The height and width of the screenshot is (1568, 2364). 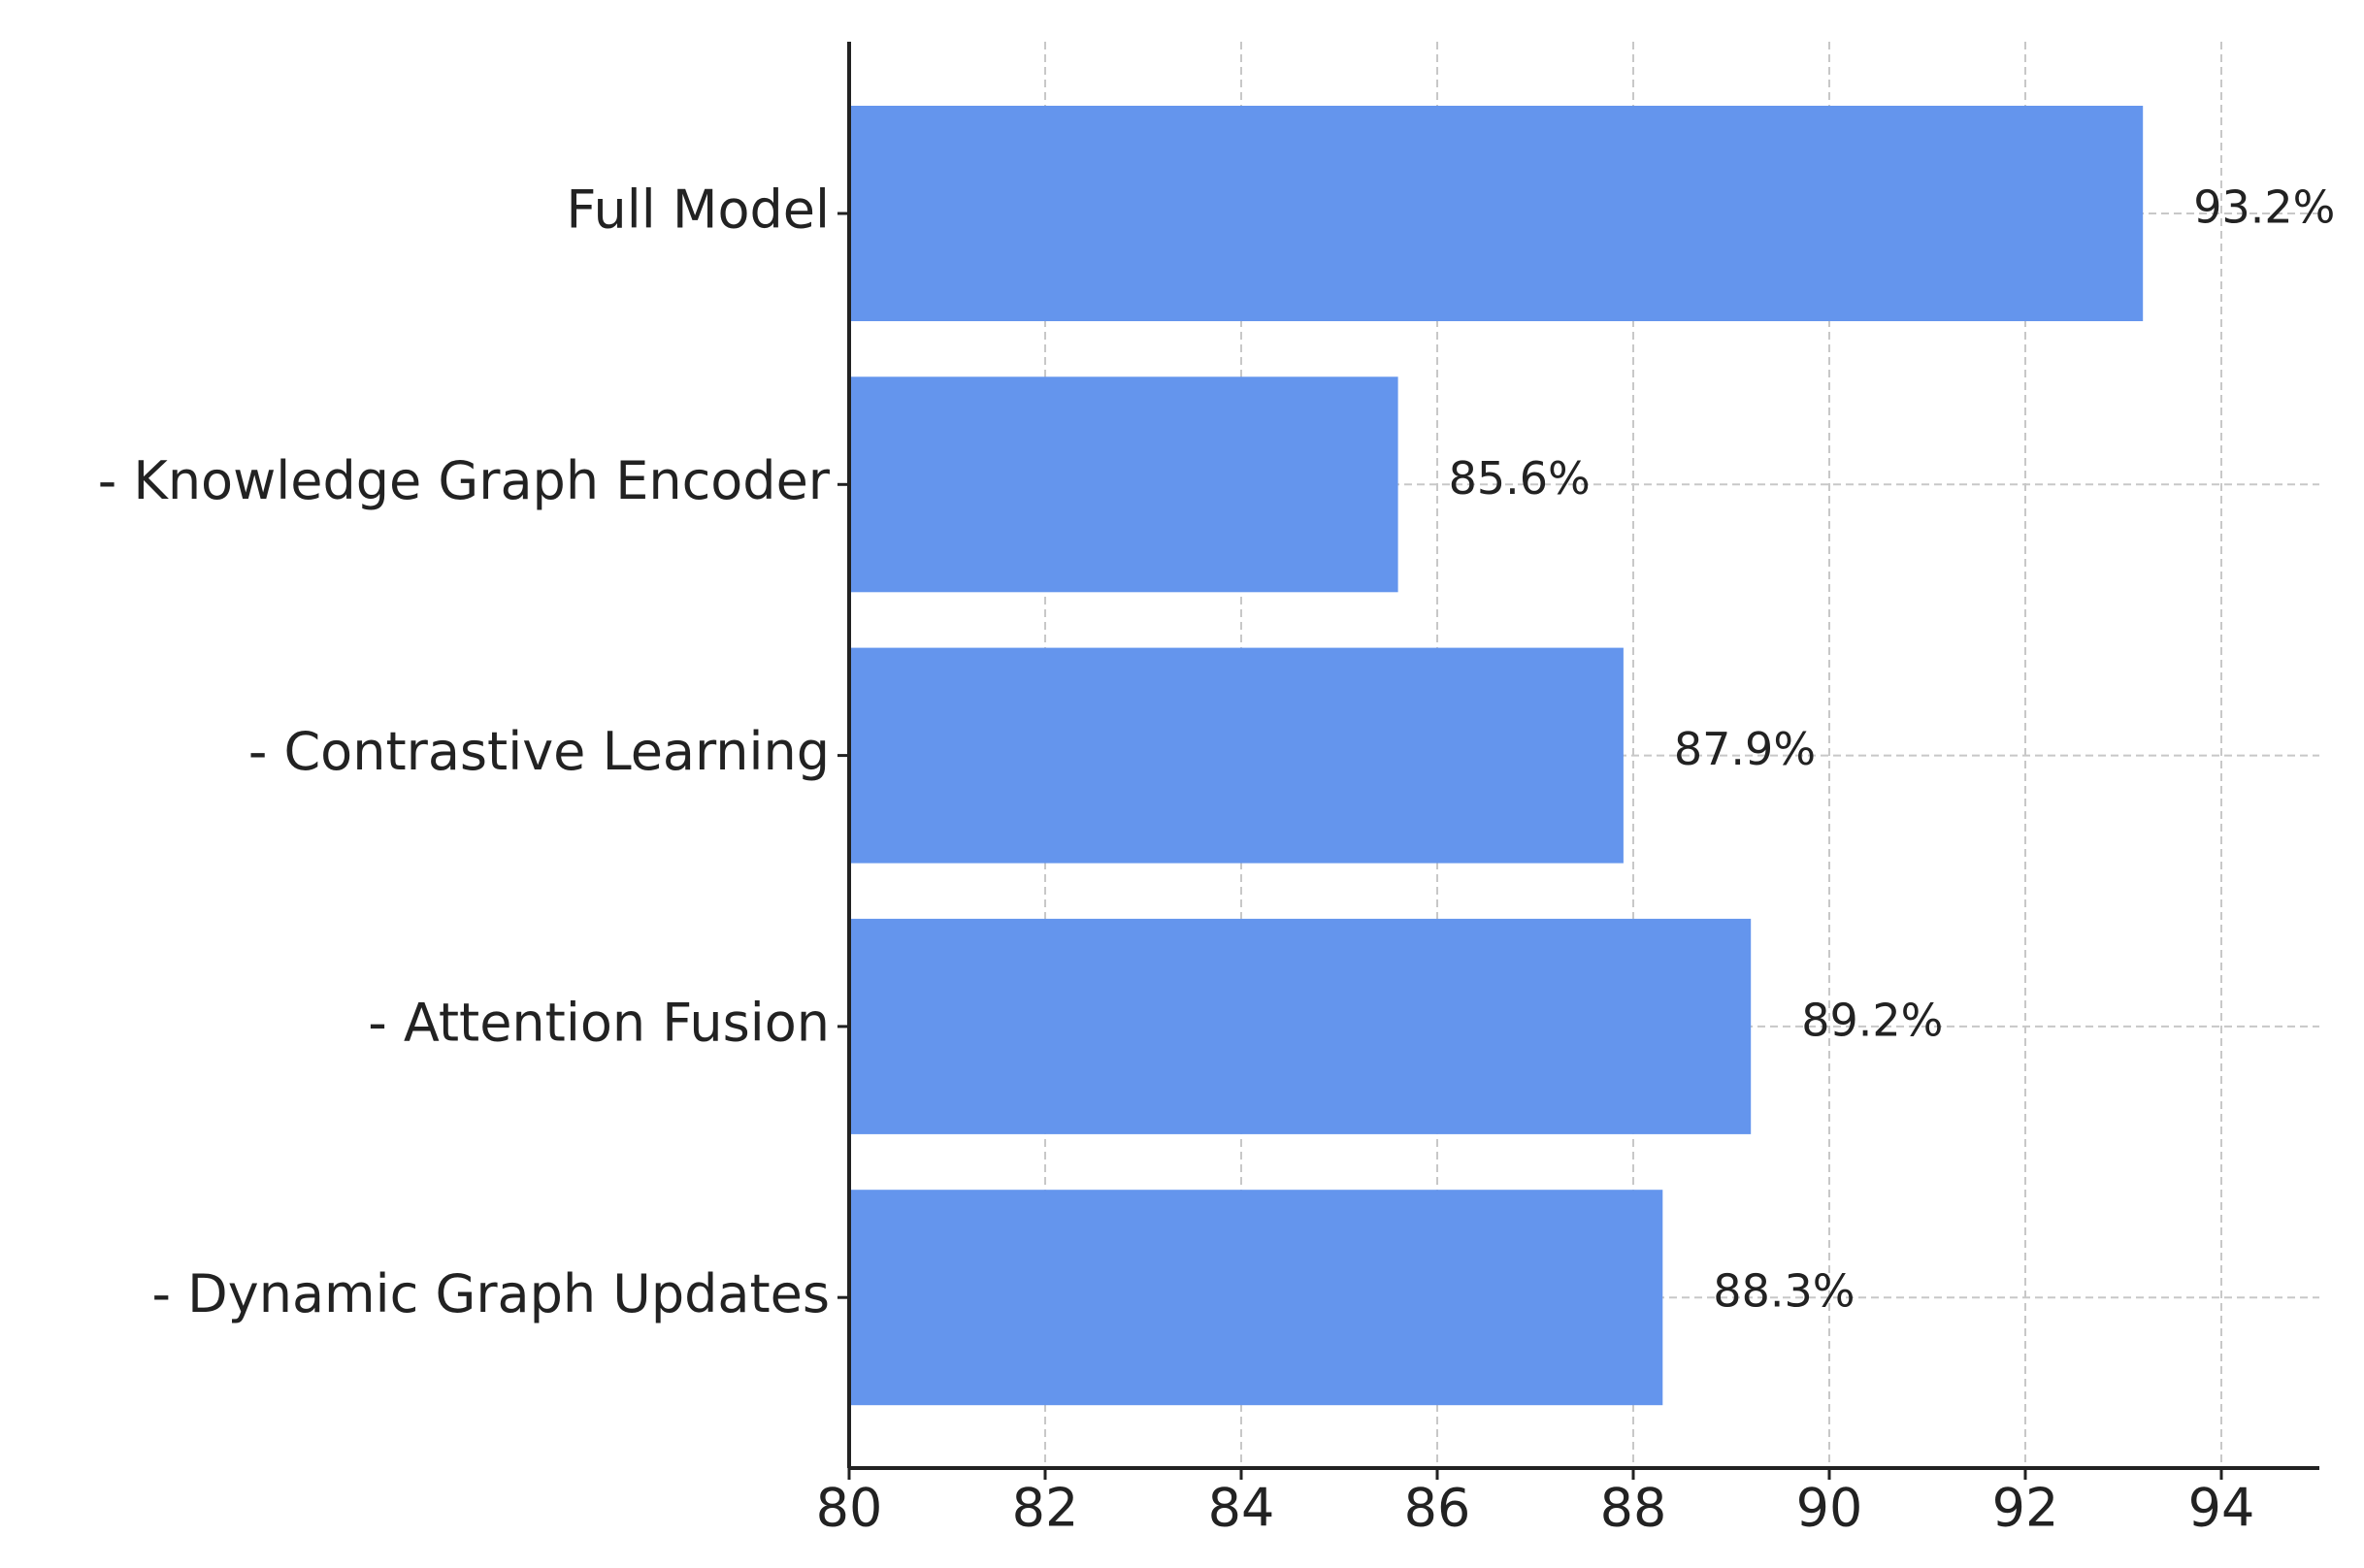 What do you see at coordinates (1634, 1508) in the screenshot?
I see `x-tick-label: 88` at bounding box center [1634, 1508].